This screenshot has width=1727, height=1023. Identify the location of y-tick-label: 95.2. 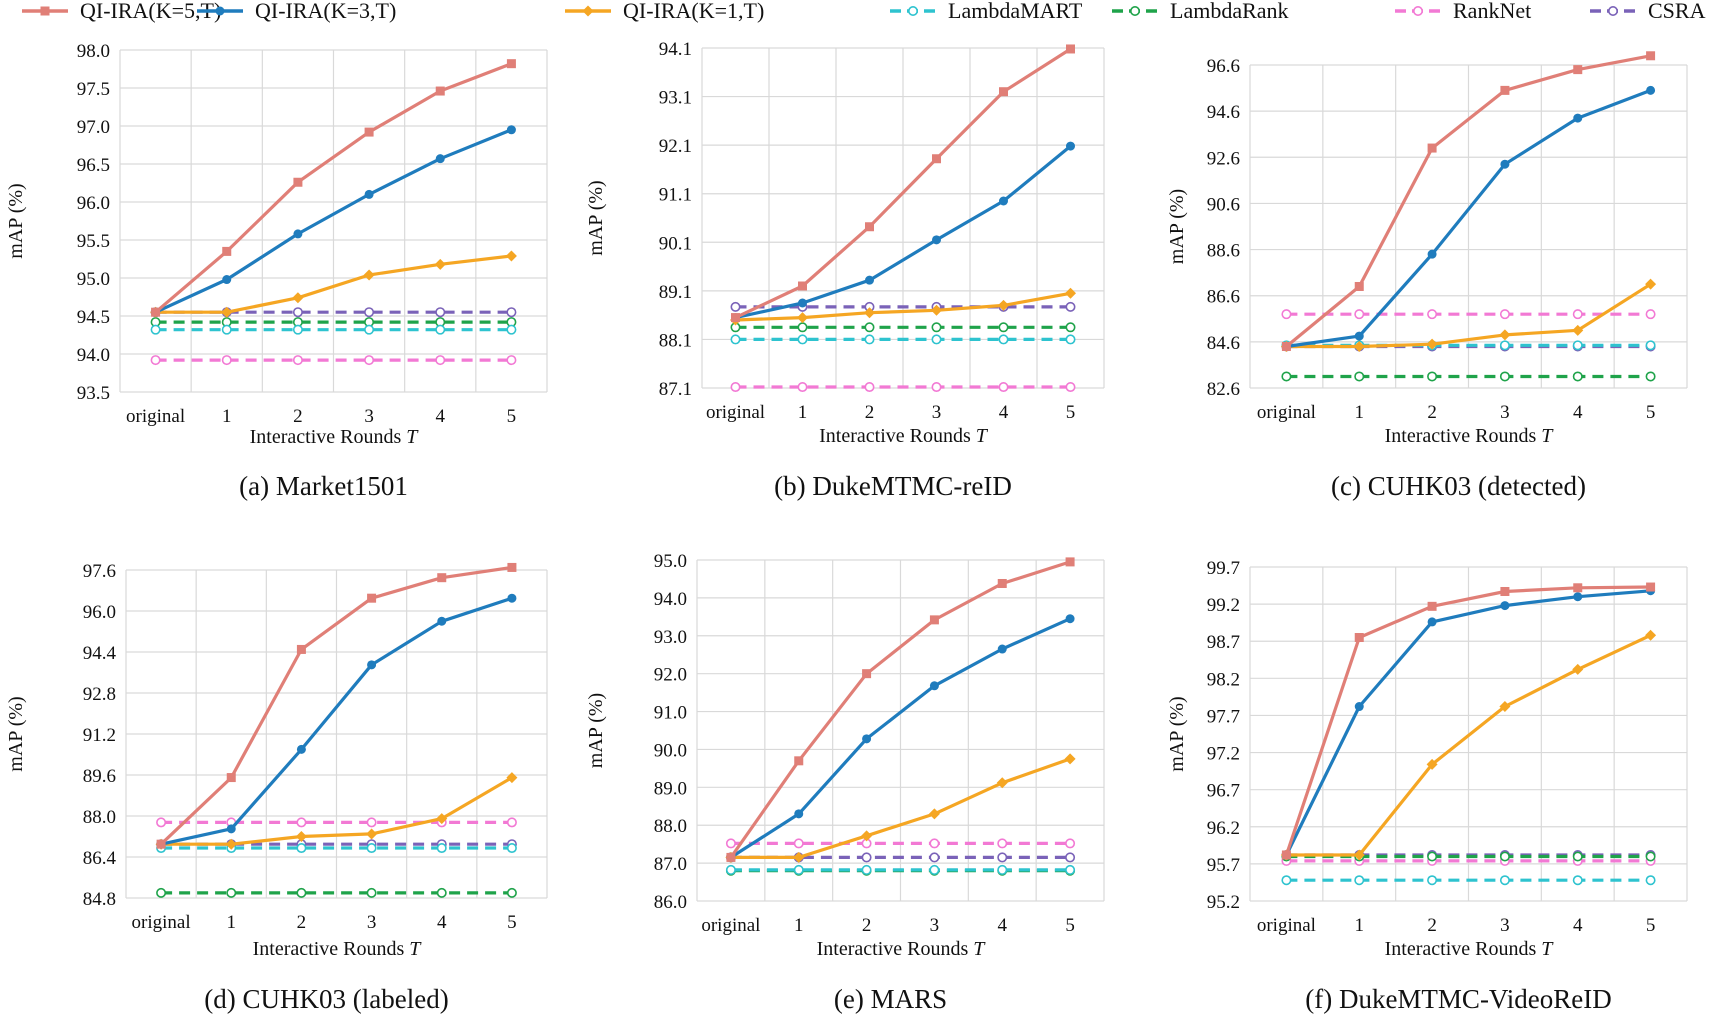
(1223, 902).